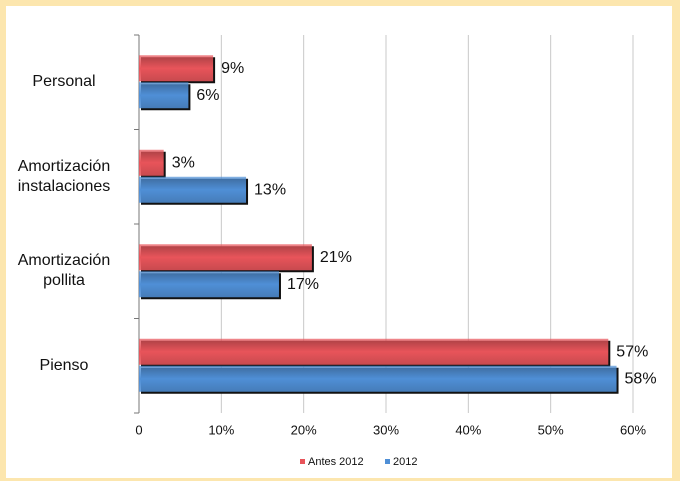  What do you see at coordinates (270, 189) in the screenshot?
I see `data-label: 13%` at bounding box center [270, 189].